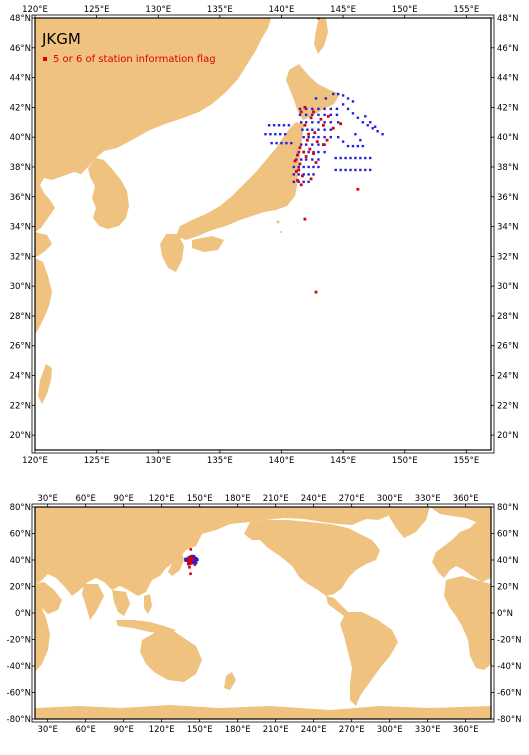  Describe the element at coordinates (42, 634) in the screenshot. I see `africa` at that location.